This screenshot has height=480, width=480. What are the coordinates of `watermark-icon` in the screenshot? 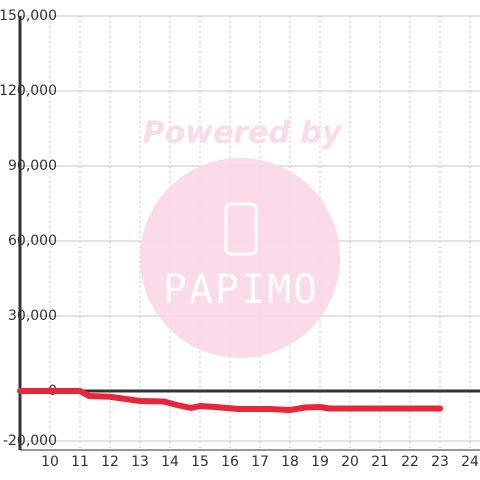 It's located at (241, 229).